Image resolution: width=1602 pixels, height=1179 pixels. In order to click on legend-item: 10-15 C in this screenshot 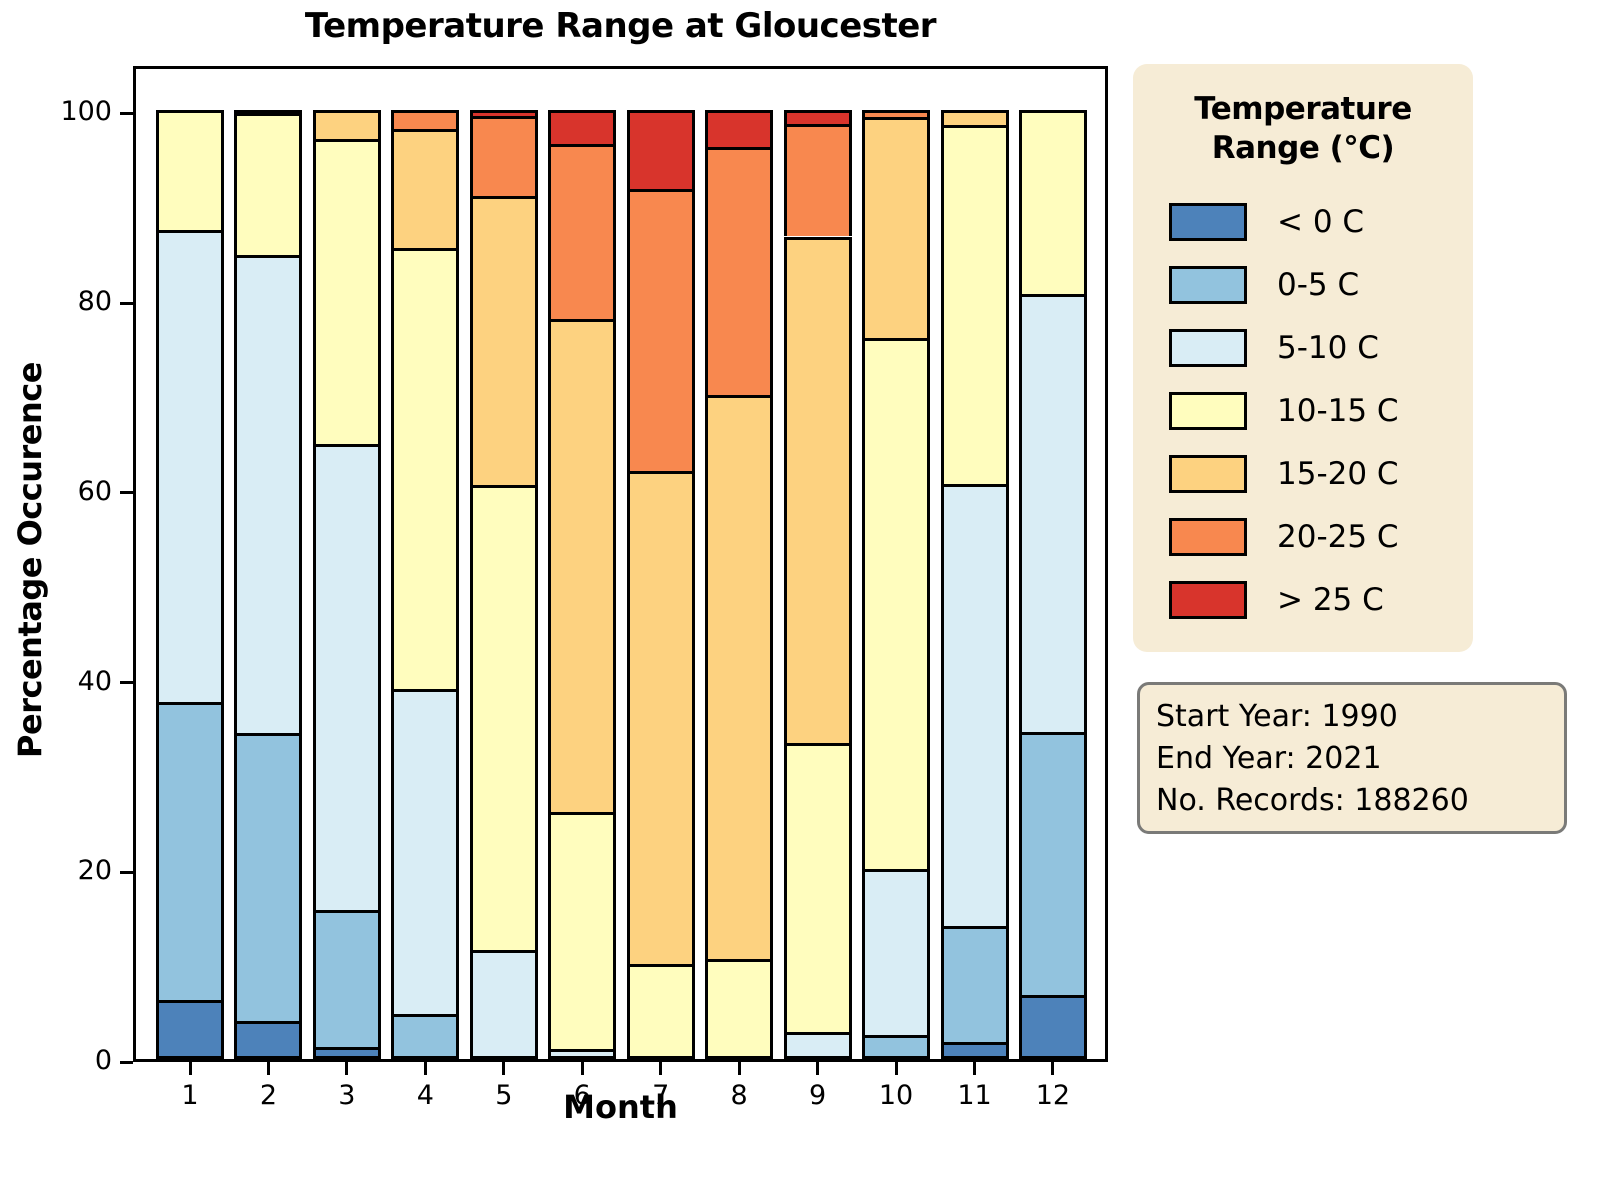, I will do `click(1303, 411)`.